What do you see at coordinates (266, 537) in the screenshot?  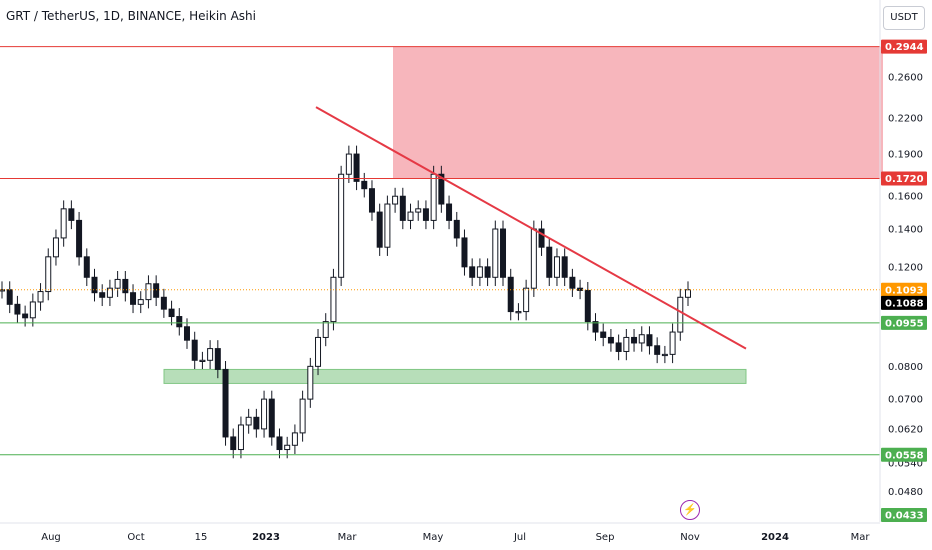 I see `time-tick-label: 2023` at bounding box center [266, 537].